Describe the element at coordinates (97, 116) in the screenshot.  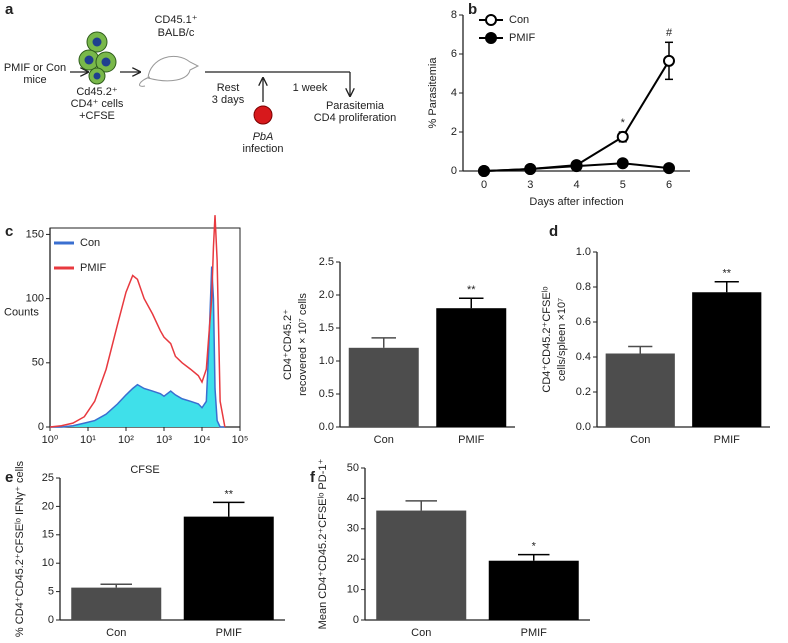
I see `cells-label: +CFSE` at that location.